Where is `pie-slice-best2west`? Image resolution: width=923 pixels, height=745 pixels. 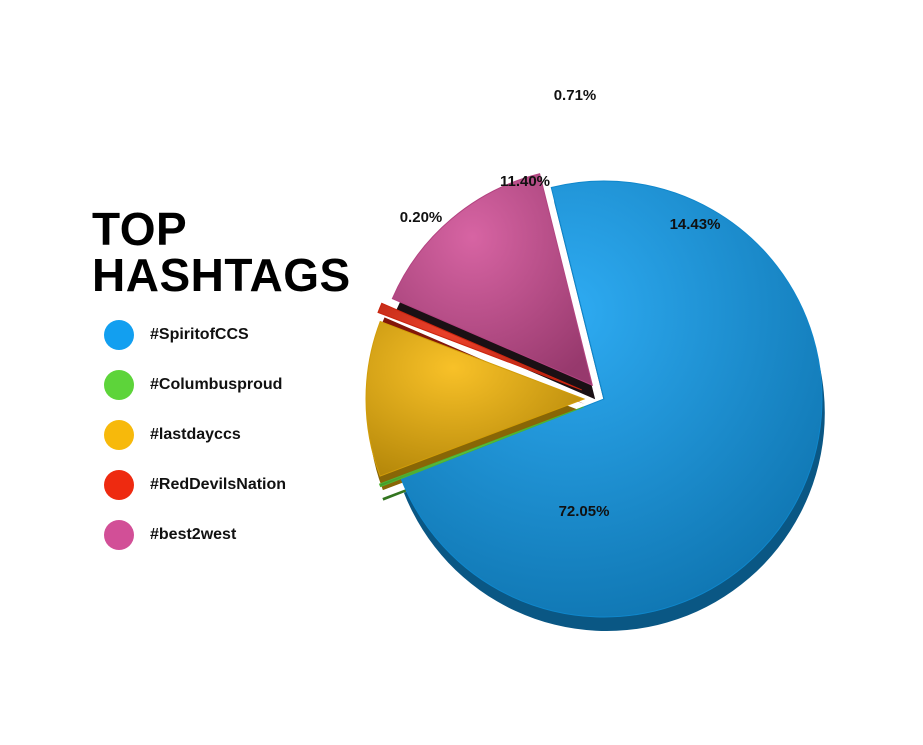
pie-slice-best2west is located at coordinates (492, 280).